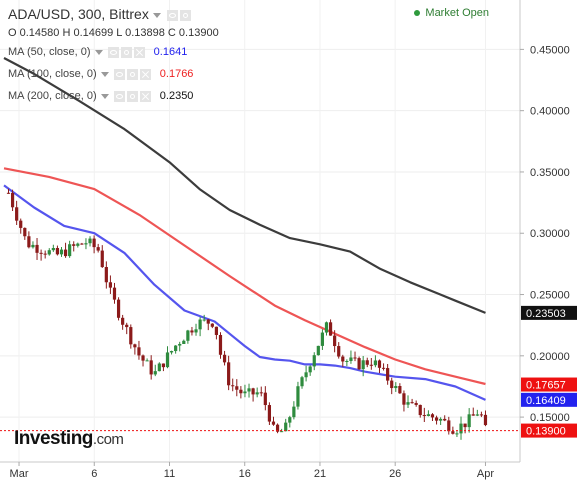 This screenshot has height=483, width=577. Describe the element at coordinates (52, 96) in the screenshot. I see `indicator-label: MA (200, close, 0)` at that location.